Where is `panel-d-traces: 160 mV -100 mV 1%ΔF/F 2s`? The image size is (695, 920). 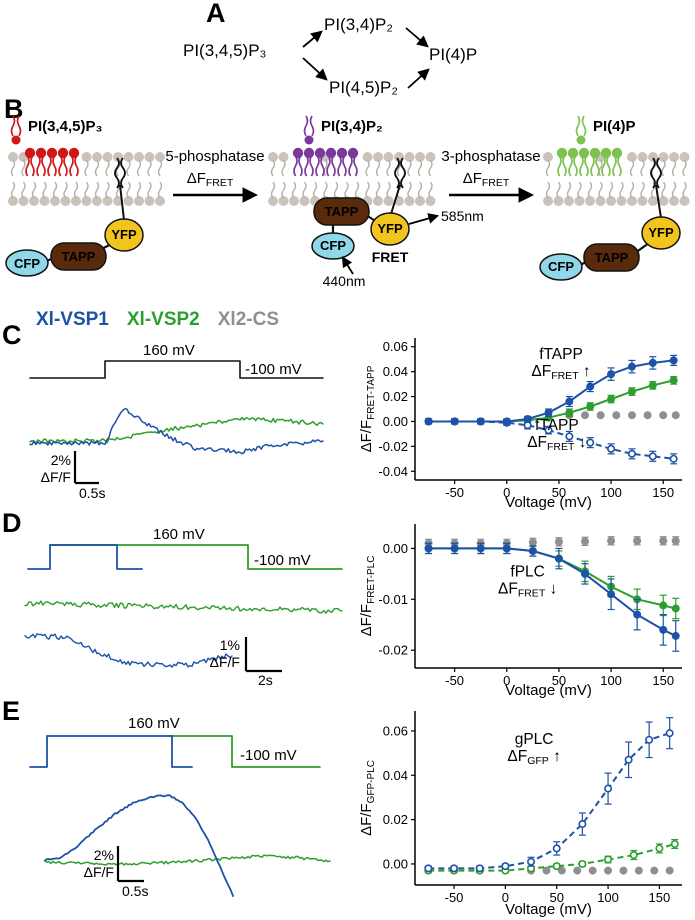 panel-d-traces: 160 mV -100 mV 1%ΔF/F 2s is located at coordinates (183, 607).